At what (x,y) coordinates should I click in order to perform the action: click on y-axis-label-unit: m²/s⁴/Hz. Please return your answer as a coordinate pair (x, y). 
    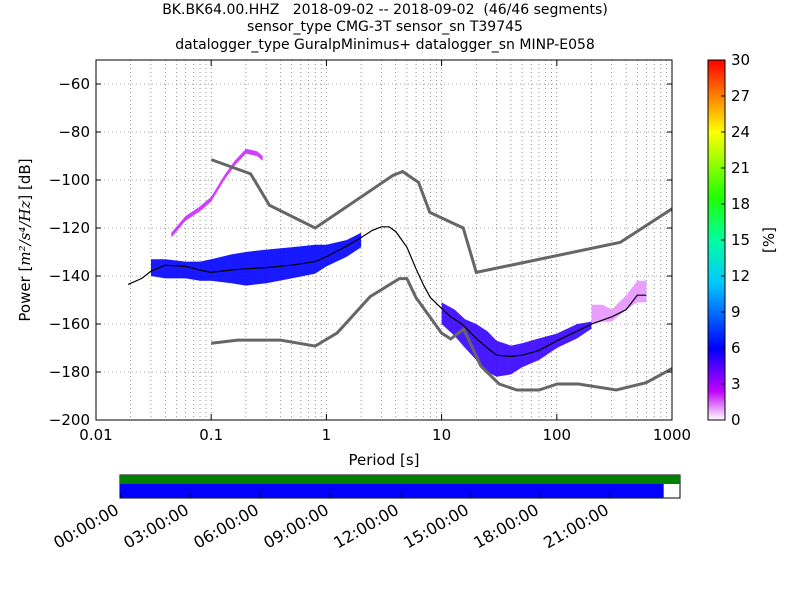
    Looking at the image, I should click on (25, 232).